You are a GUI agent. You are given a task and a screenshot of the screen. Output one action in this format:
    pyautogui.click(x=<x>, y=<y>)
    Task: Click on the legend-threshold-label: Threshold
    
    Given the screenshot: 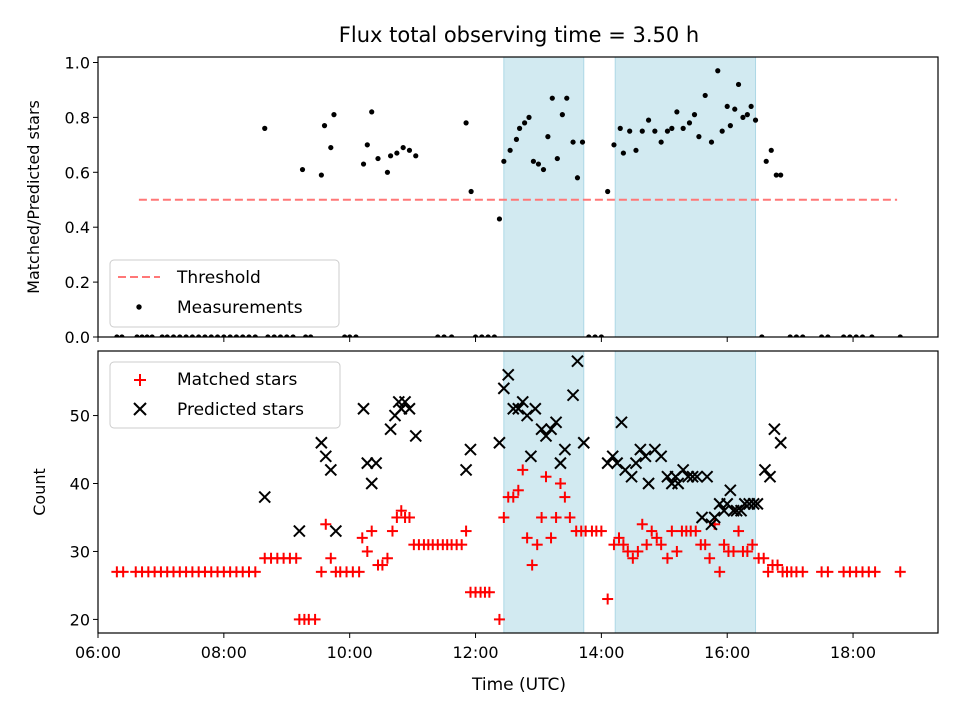 What is the action you would take?
    pyautogui.click(x=218, y=278)
    